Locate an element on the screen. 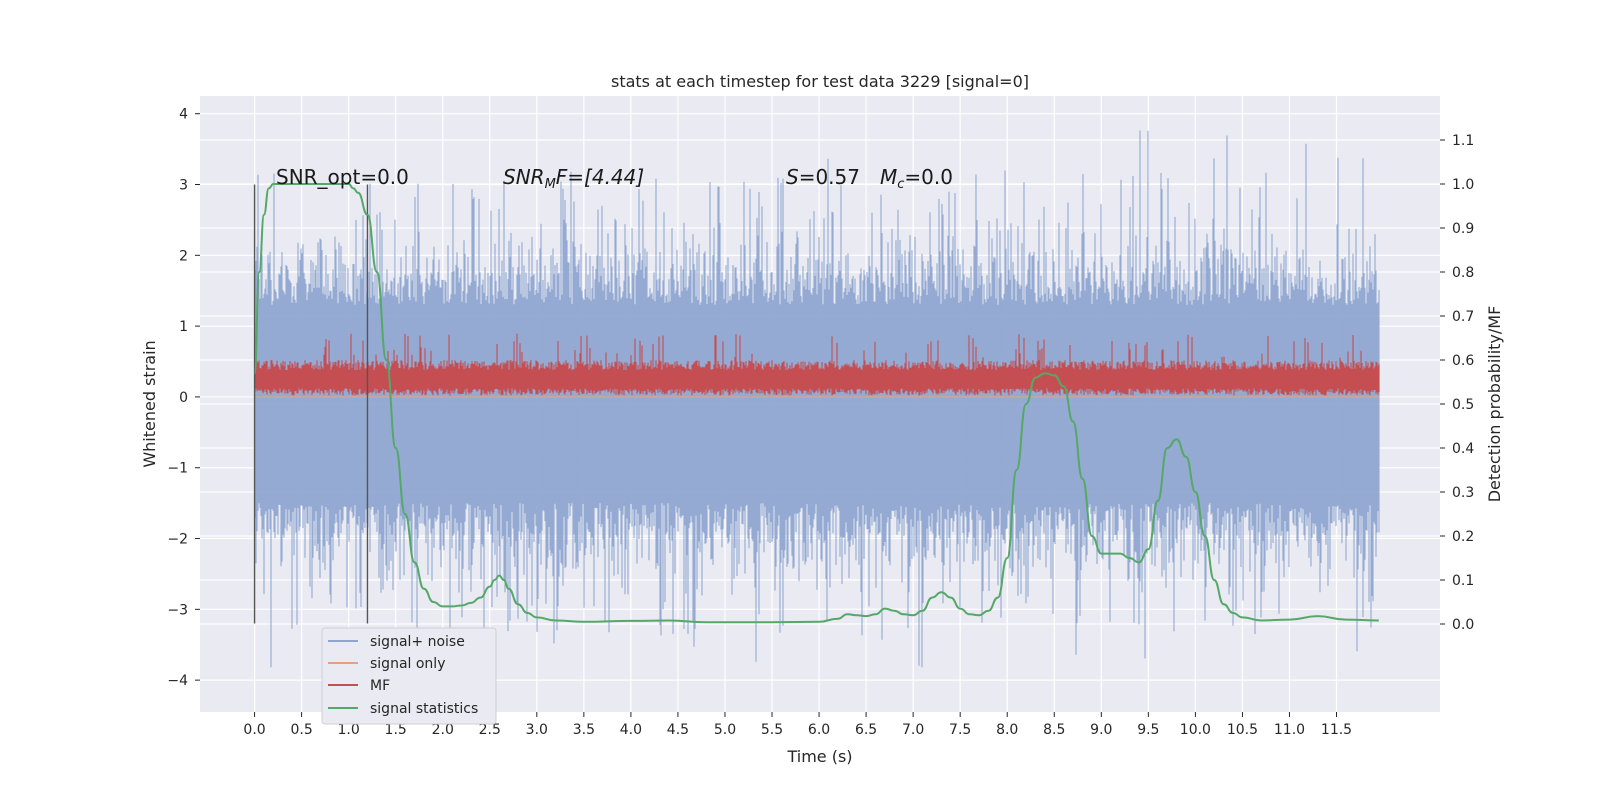 Image resolution: width=1600 pixels, height=800 pixels. annotation-s-value: =0.57 is located at coordinates (829, 177).